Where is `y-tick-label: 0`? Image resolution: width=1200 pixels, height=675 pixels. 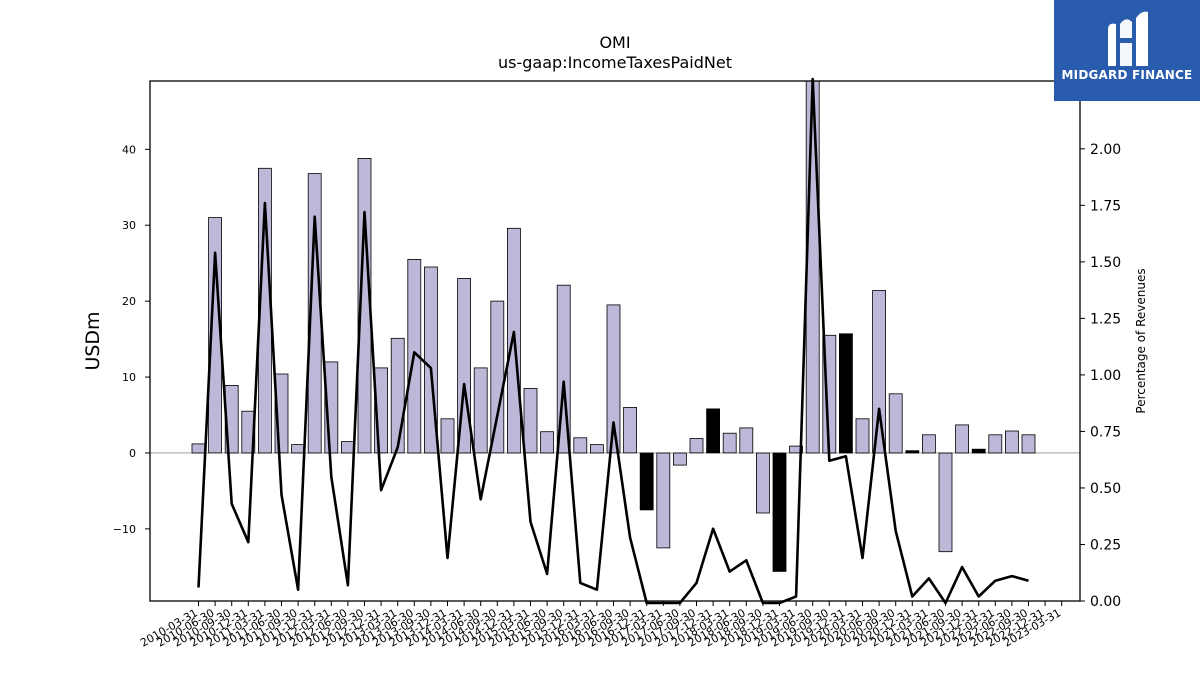
y-tick-label: 0 is located at coordinates (132, 453).